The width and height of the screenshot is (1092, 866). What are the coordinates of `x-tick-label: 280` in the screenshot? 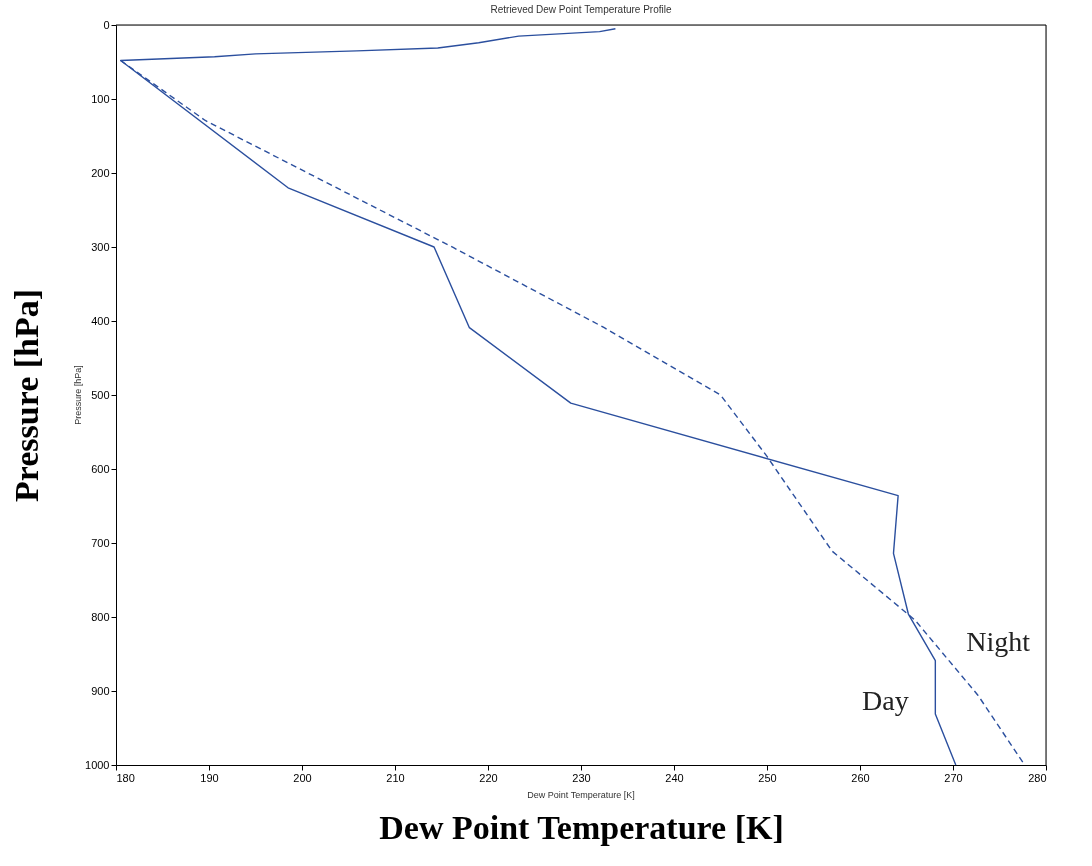 It's located at (1037, 777).